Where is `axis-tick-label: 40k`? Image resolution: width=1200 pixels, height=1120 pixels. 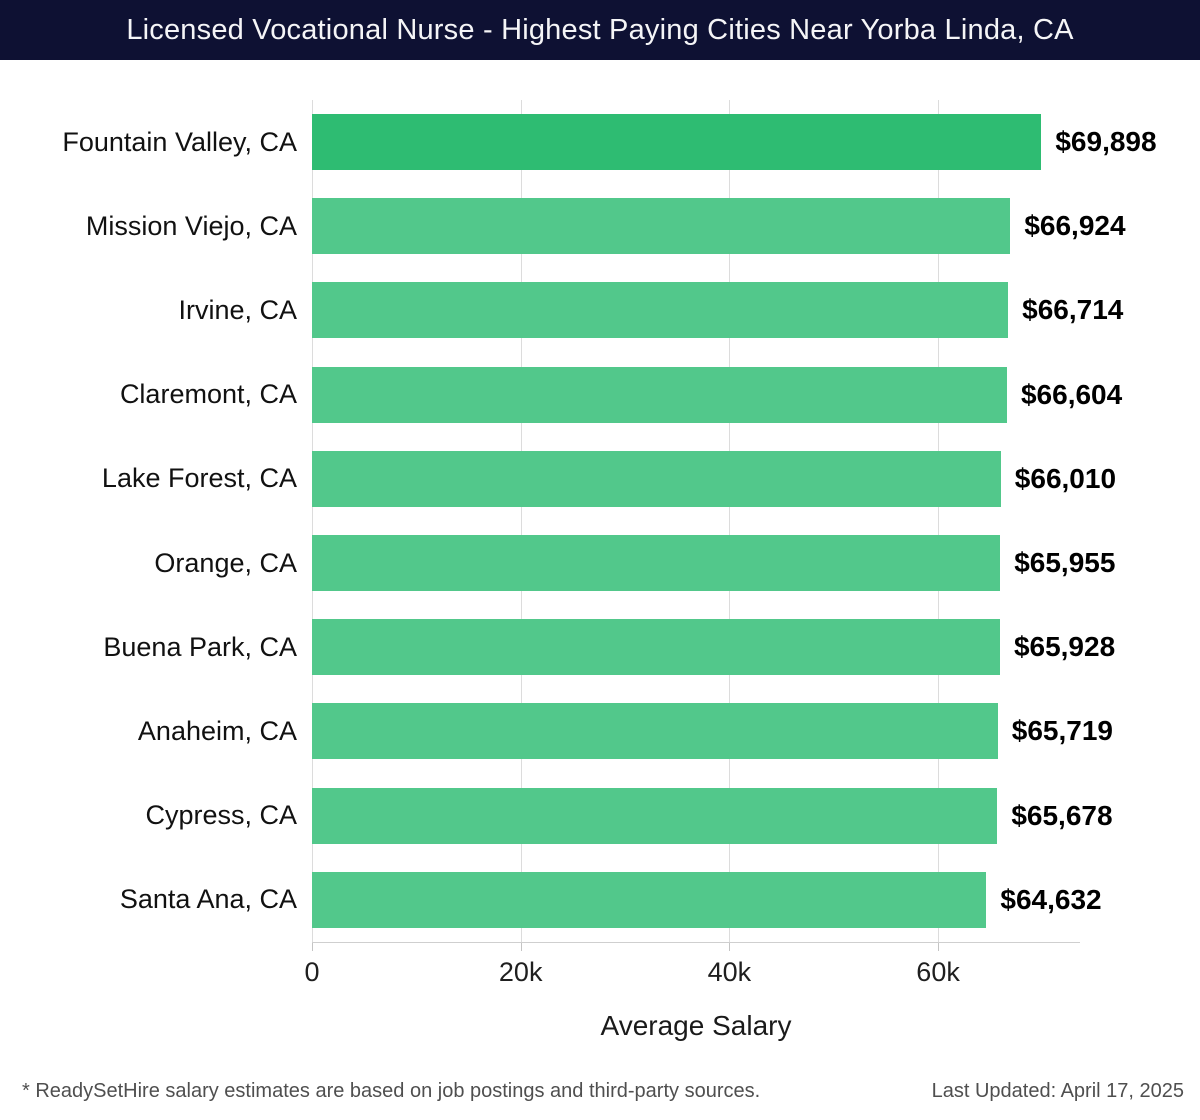
axis-tick-label: 40k is located at coordinates (729, 972).